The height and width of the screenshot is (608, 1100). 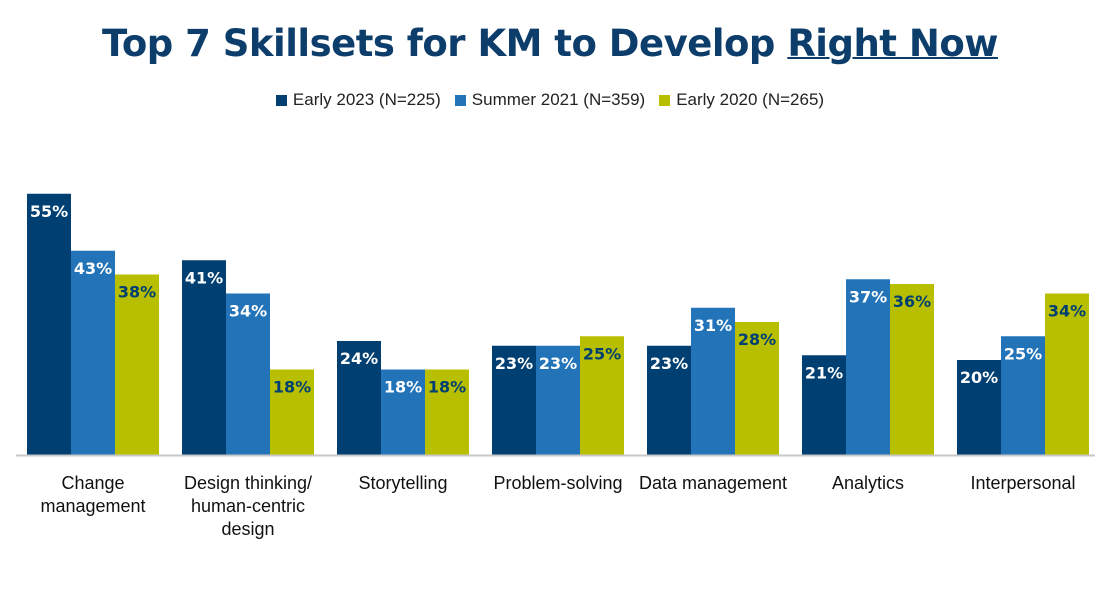 What do you see at coordinates (93, 268) in the screenshot?
I see `data-label: 43%` at bounding box center [93, 268].